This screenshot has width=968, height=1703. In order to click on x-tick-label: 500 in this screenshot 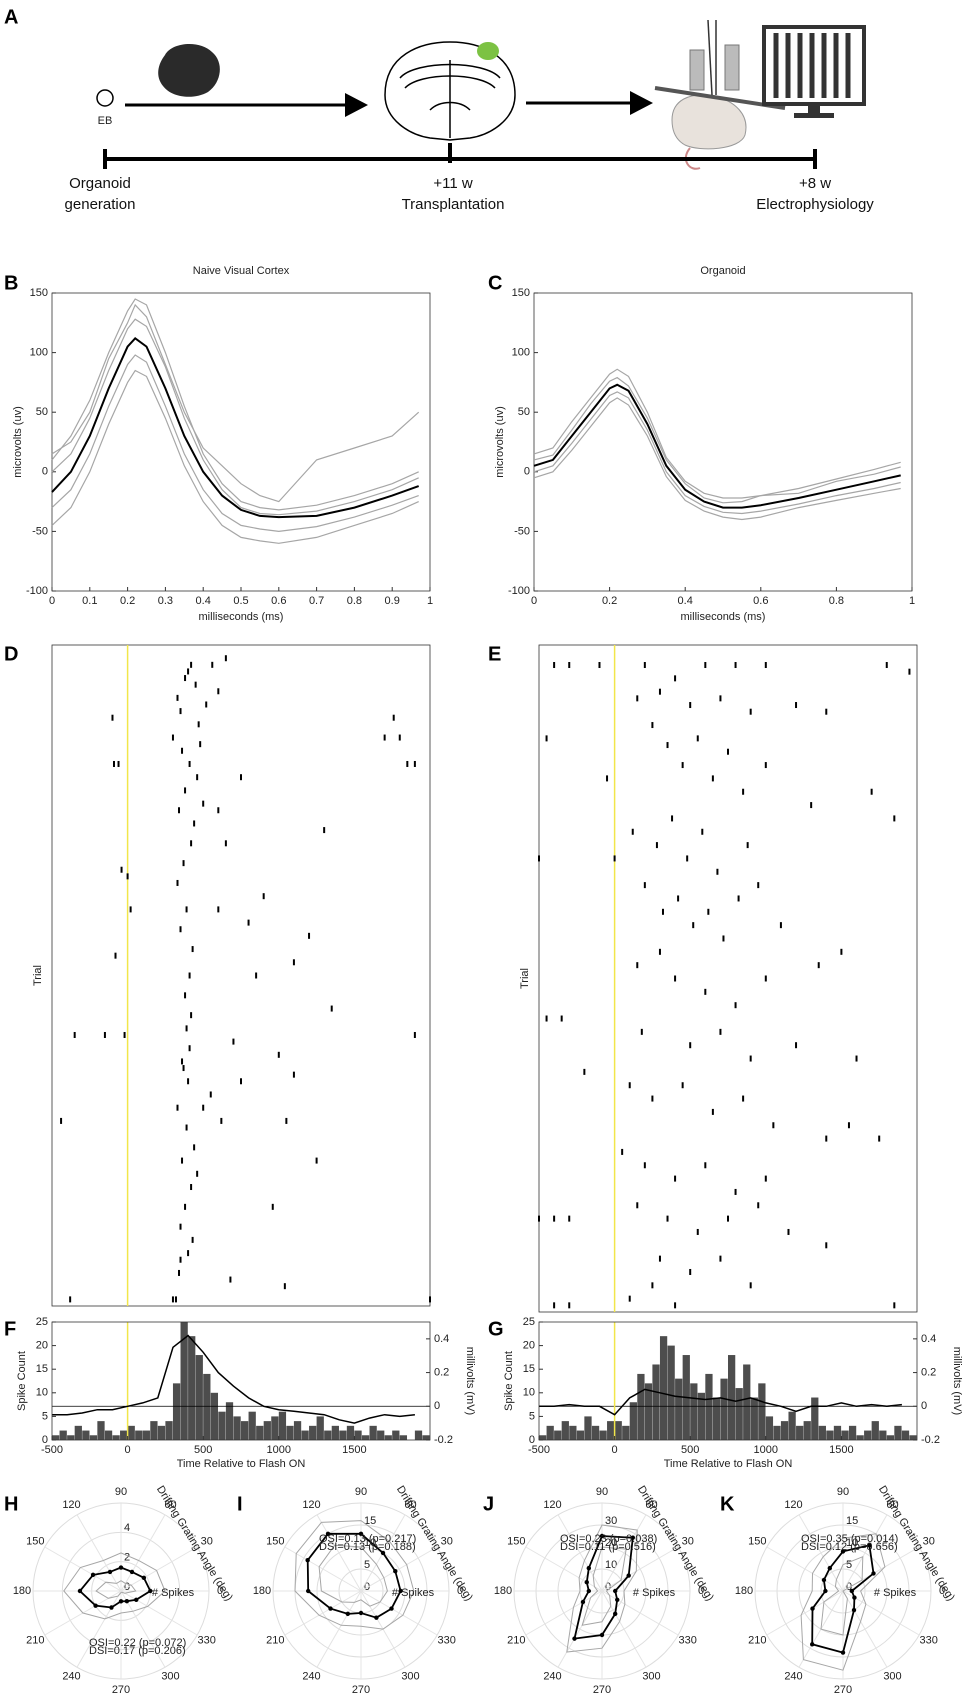, I will do `click(203, 1450)`.